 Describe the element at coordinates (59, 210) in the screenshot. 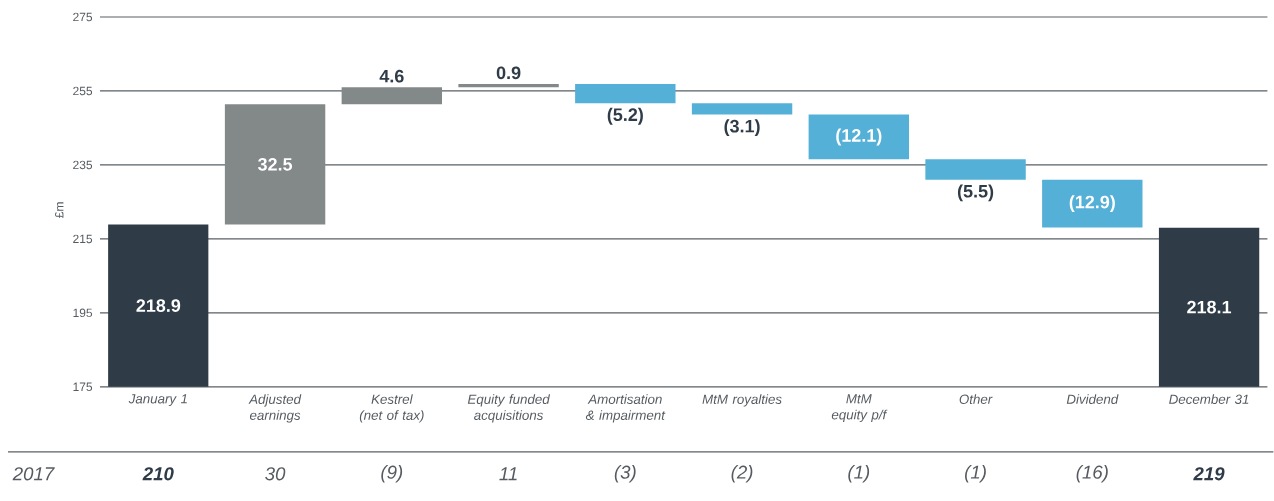

I see `y-axis-title: £m` at that location.